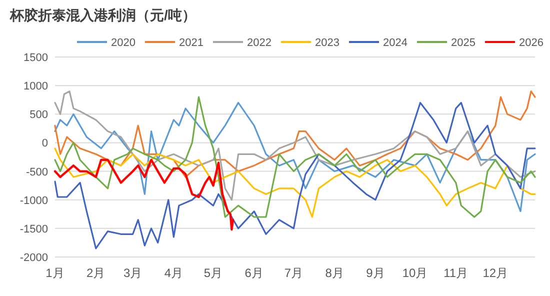  Describe the element at coordinates (294, 273) in the screenshot. I see `x-tick-label: 7月` at that location.